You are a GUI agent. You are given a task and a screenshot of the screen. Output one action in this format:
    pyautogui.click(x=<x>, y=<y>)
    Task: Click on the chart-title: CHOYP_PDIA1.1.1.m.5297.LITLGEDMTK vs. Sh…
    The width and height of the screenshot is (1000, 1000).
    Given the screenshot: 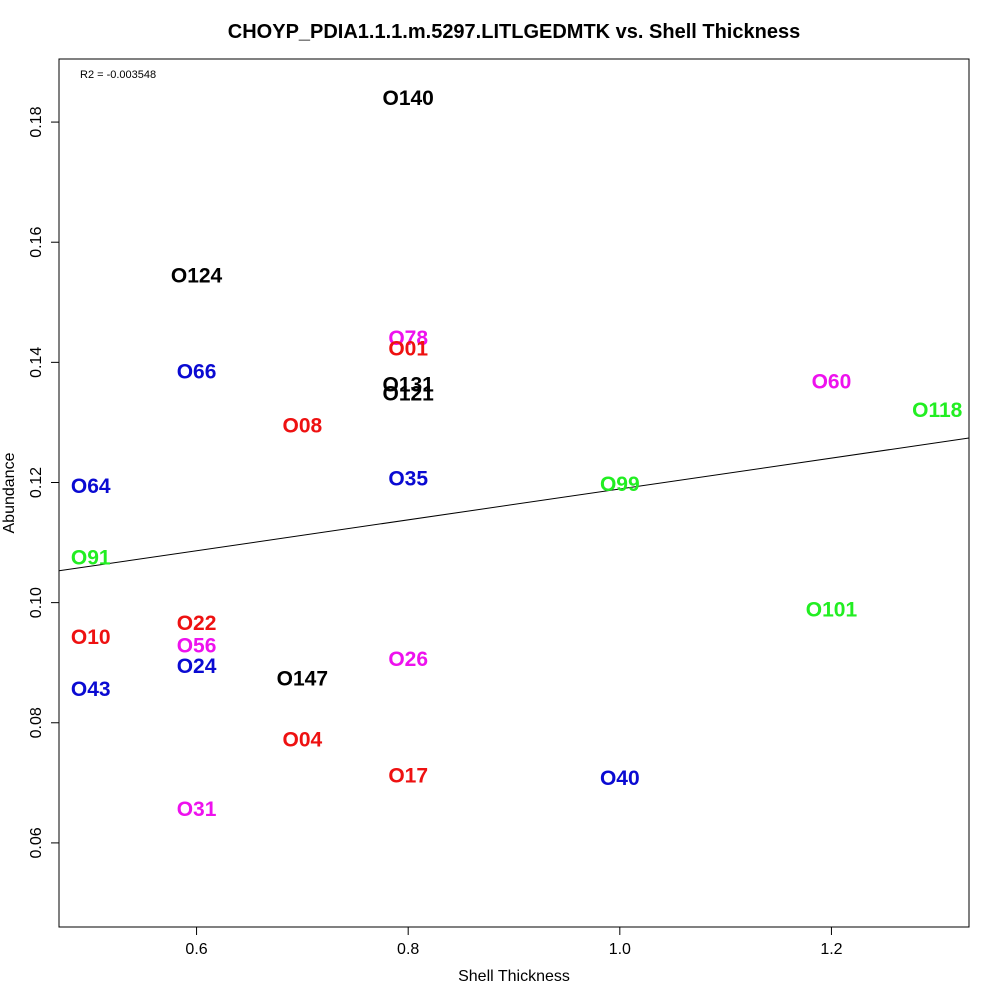 What is the action you would take?
    pyautogui.click(x=514, y=32)
    